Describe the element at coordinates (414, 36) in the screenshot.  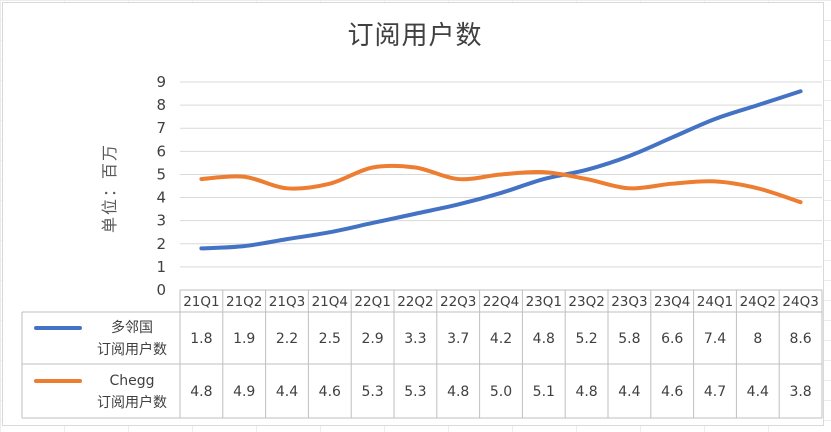
I see `chart-title: 订阅用户数` at that location.